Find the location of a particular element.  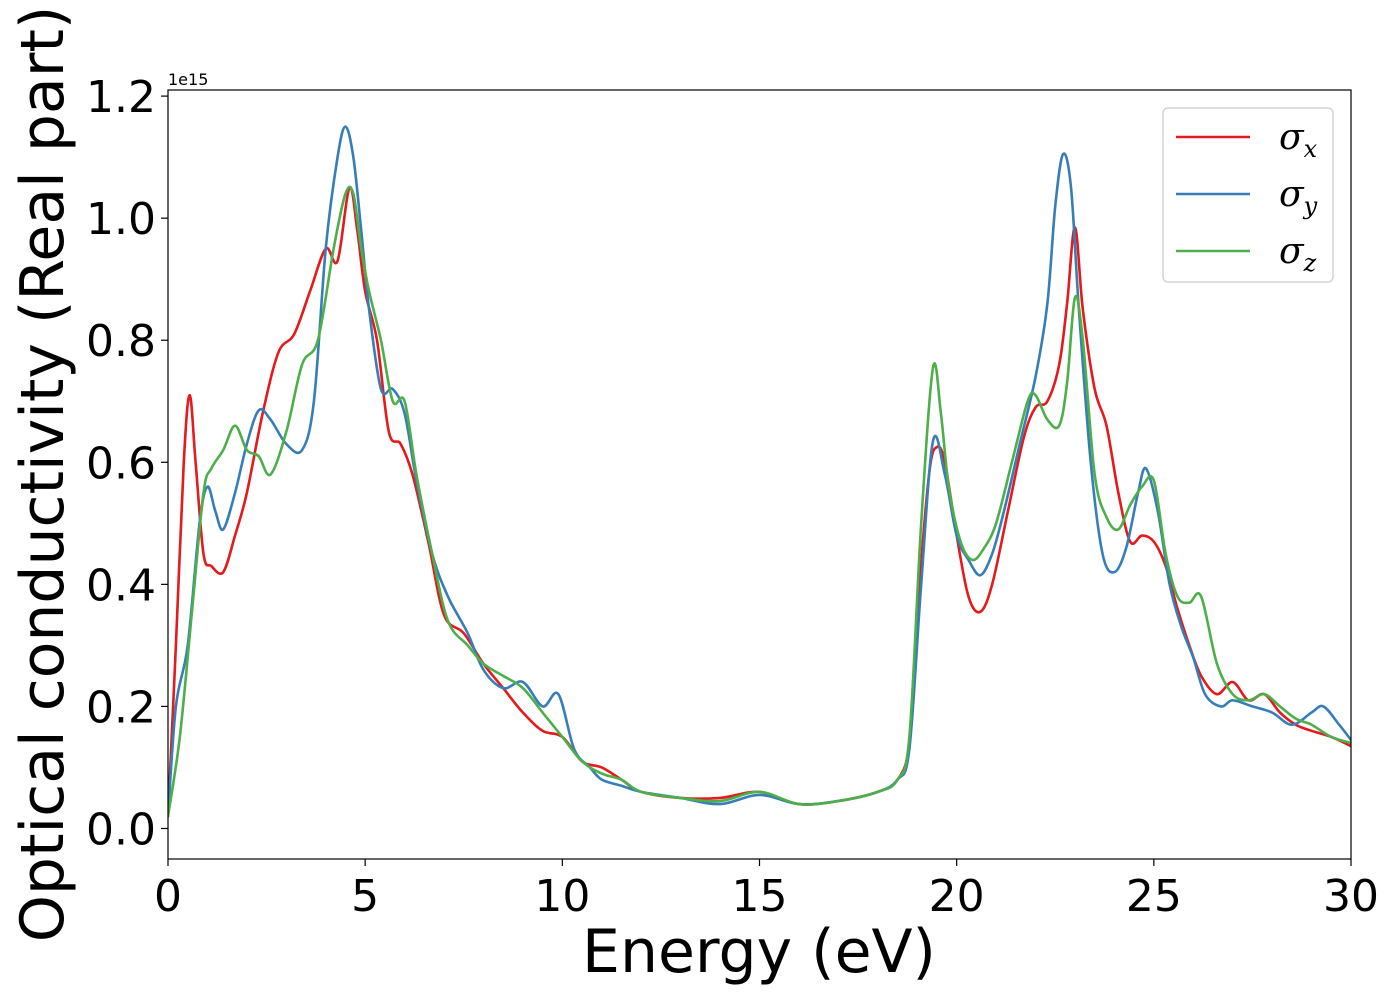

x-axis-ticks: 0 5 10 15 20 25 30 is located at coordinates (766, 890).